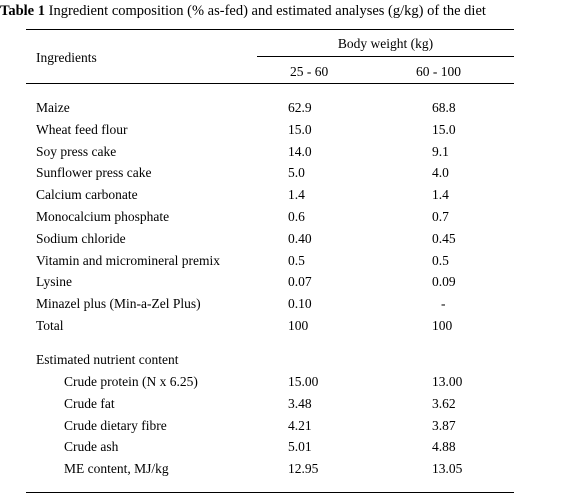 The height and width of the screenshot is (495, 565). Describe the element at coordinates (270, 492) in the screenshot. I see `table-bottom-rule` at that location.